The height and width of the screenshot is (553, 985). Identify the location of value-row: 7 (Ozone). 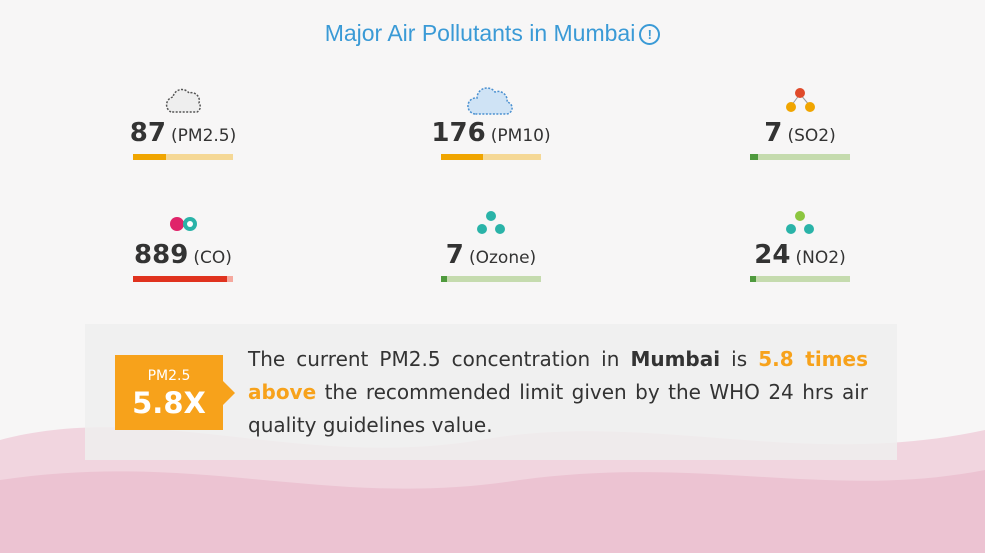
(491, 255).